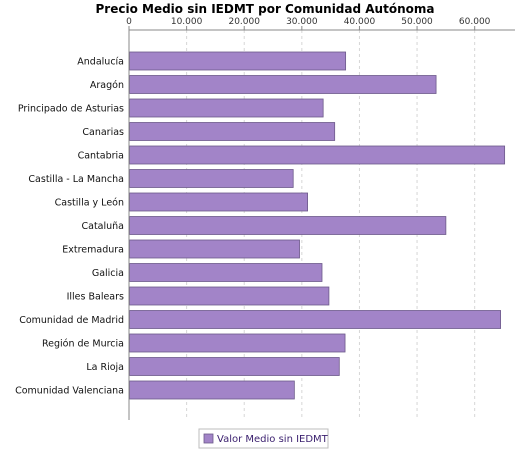  I want to click on x-tick-label: 30.000, so click(302, 22).